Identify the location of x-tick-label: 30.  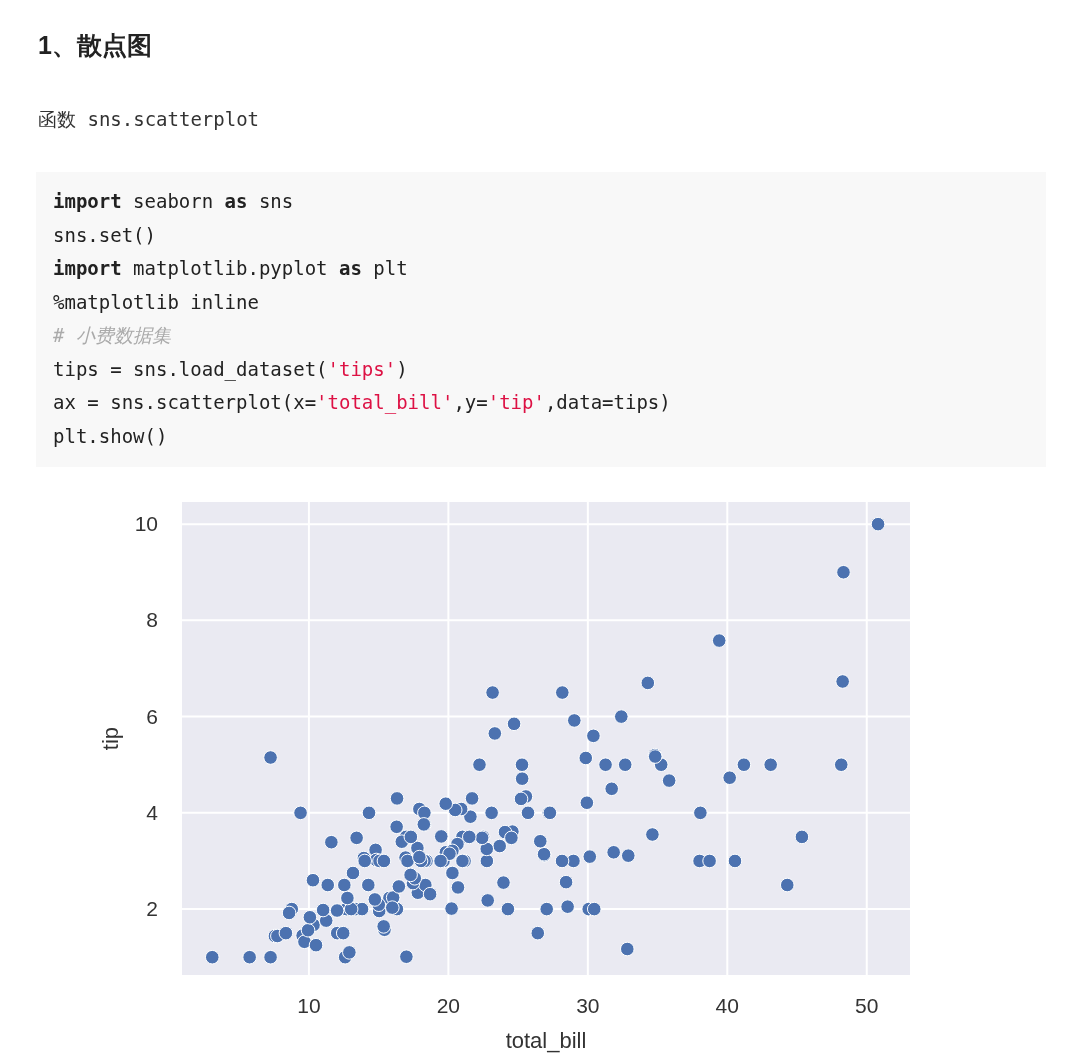
(588, 1005).